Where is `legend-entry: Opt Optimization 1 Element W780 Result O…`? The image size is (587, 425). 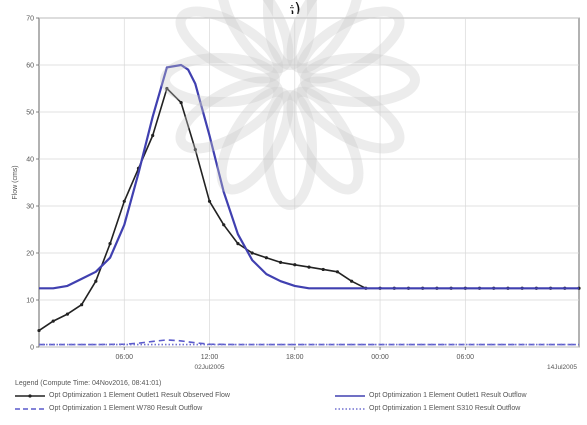 legend-entry: Opt Optimization 1 Element W780 Result O… is located at coordinates (108, 408).